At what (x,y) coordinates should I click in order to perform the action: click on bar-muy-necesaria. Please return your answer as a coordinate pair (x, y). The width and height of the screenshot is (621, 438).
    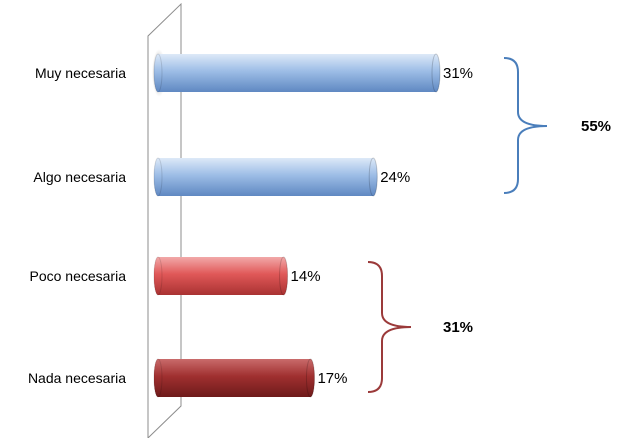
    Looking at the image, I should click on (297, 73).